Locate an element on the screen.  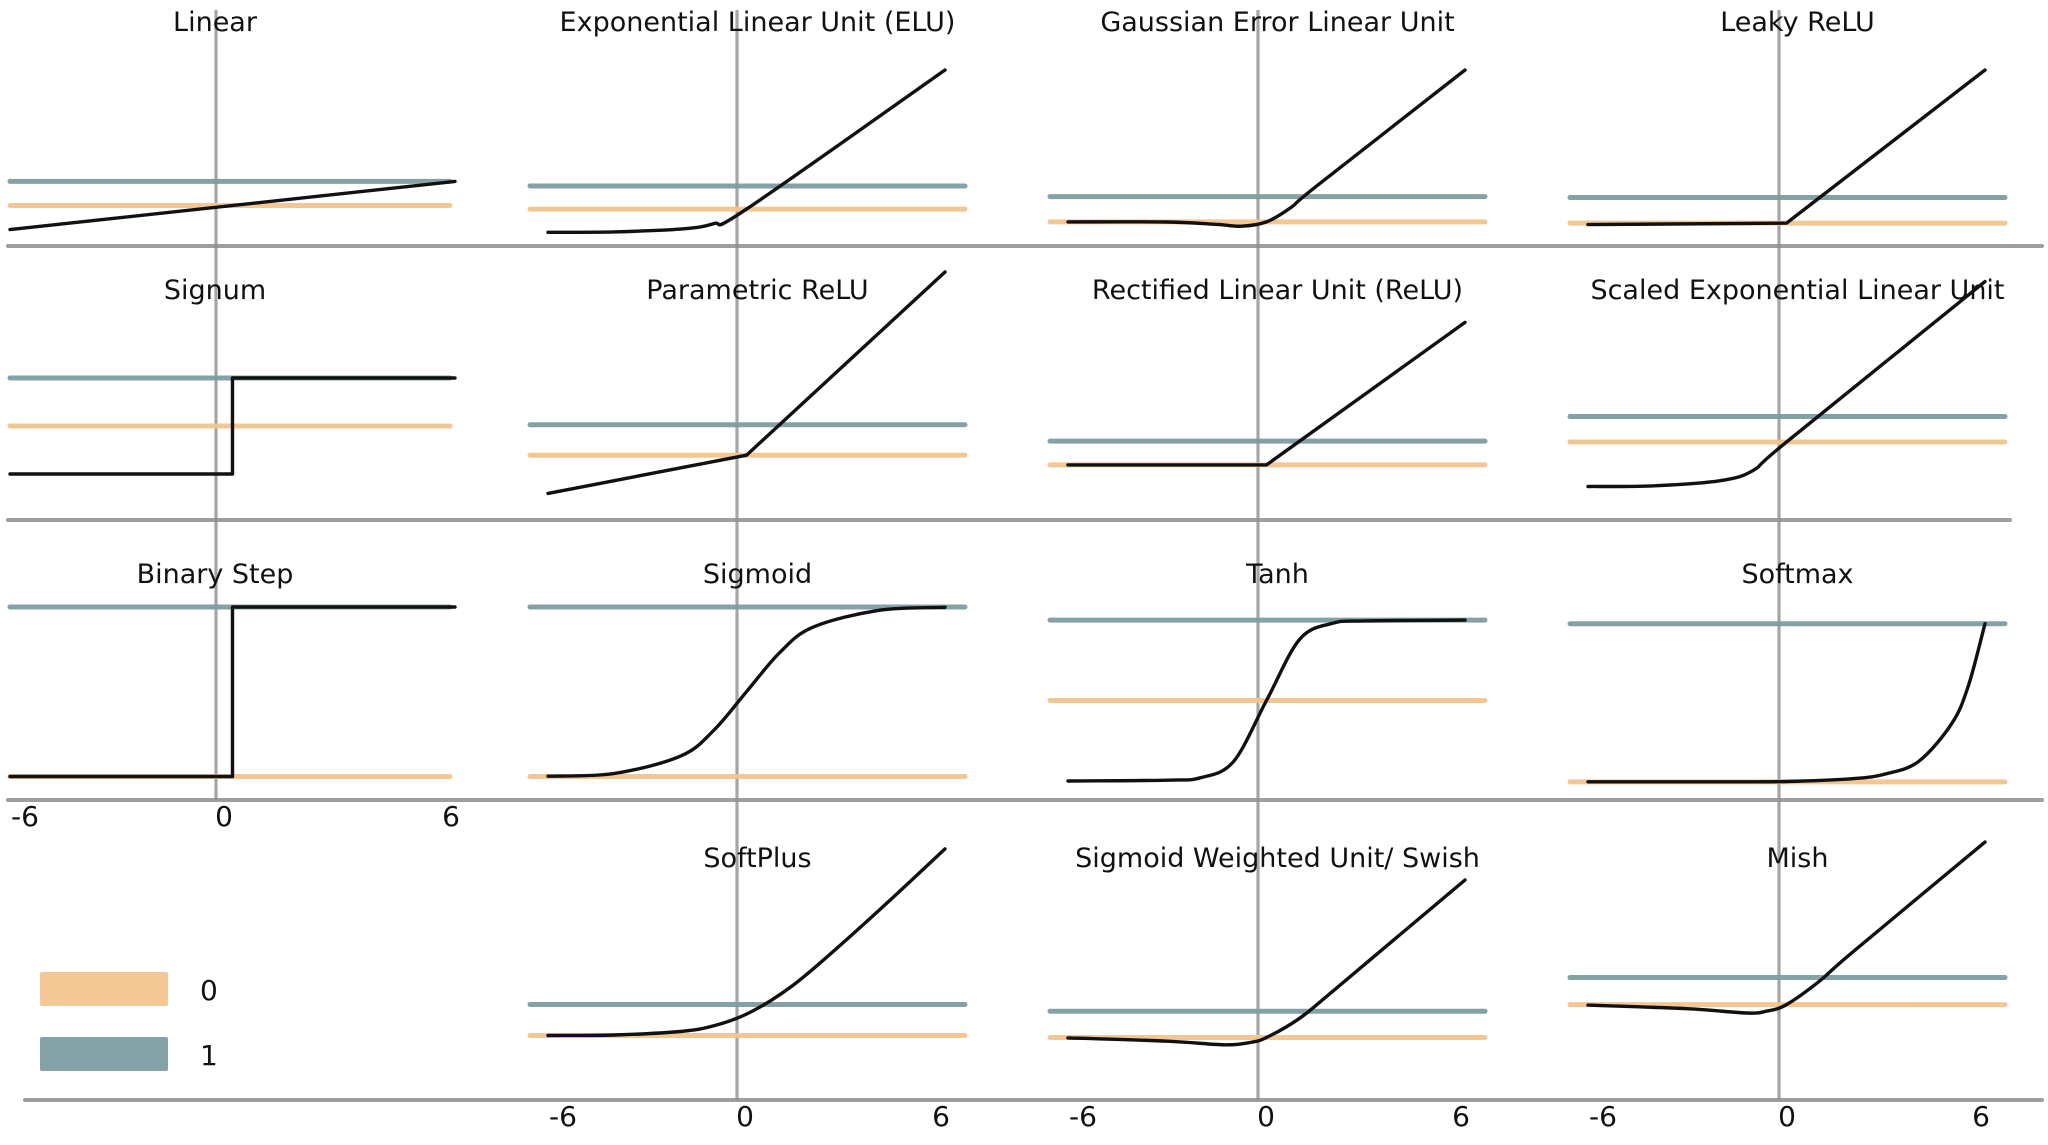
curve-tanh is located at coordinates (1266, 700).